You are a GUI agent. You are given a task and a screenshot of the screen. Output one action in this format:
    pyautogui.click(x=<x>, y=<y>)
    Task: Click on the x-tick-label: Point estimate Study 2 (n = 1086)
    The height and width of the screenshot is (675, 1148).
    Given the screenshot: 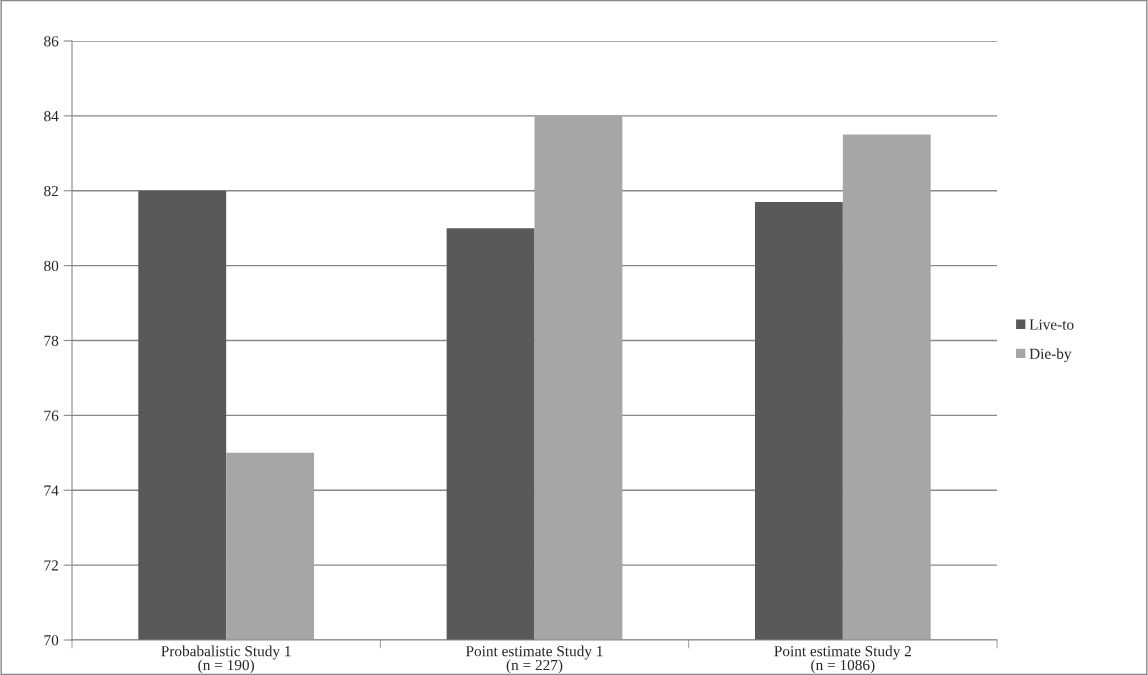 What is the action you would take?
    pyautogui.click(x=842, y=659)
    